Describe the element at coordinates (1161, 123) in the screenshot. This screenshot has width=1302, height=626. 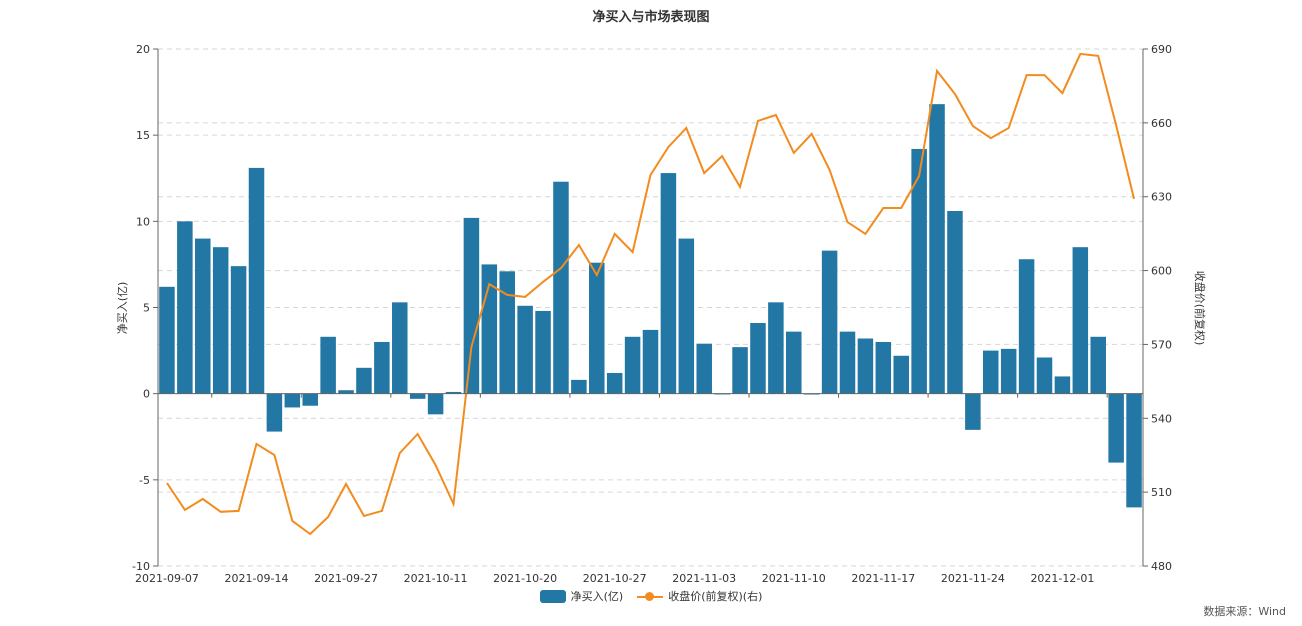
I see `y-tick-label-right: 660` at that location.